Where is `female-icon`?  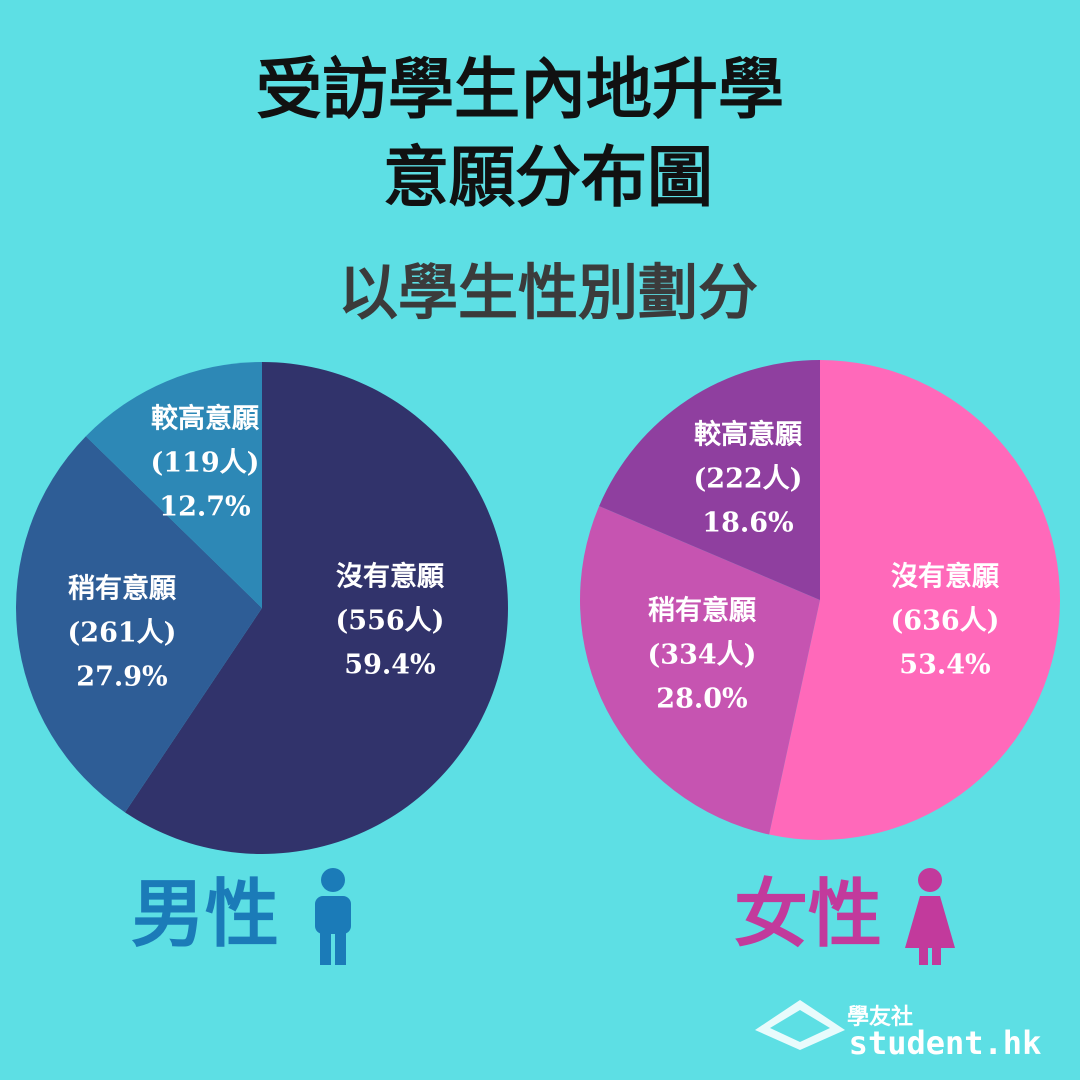
female-icon is located at coordinates (930, 916).